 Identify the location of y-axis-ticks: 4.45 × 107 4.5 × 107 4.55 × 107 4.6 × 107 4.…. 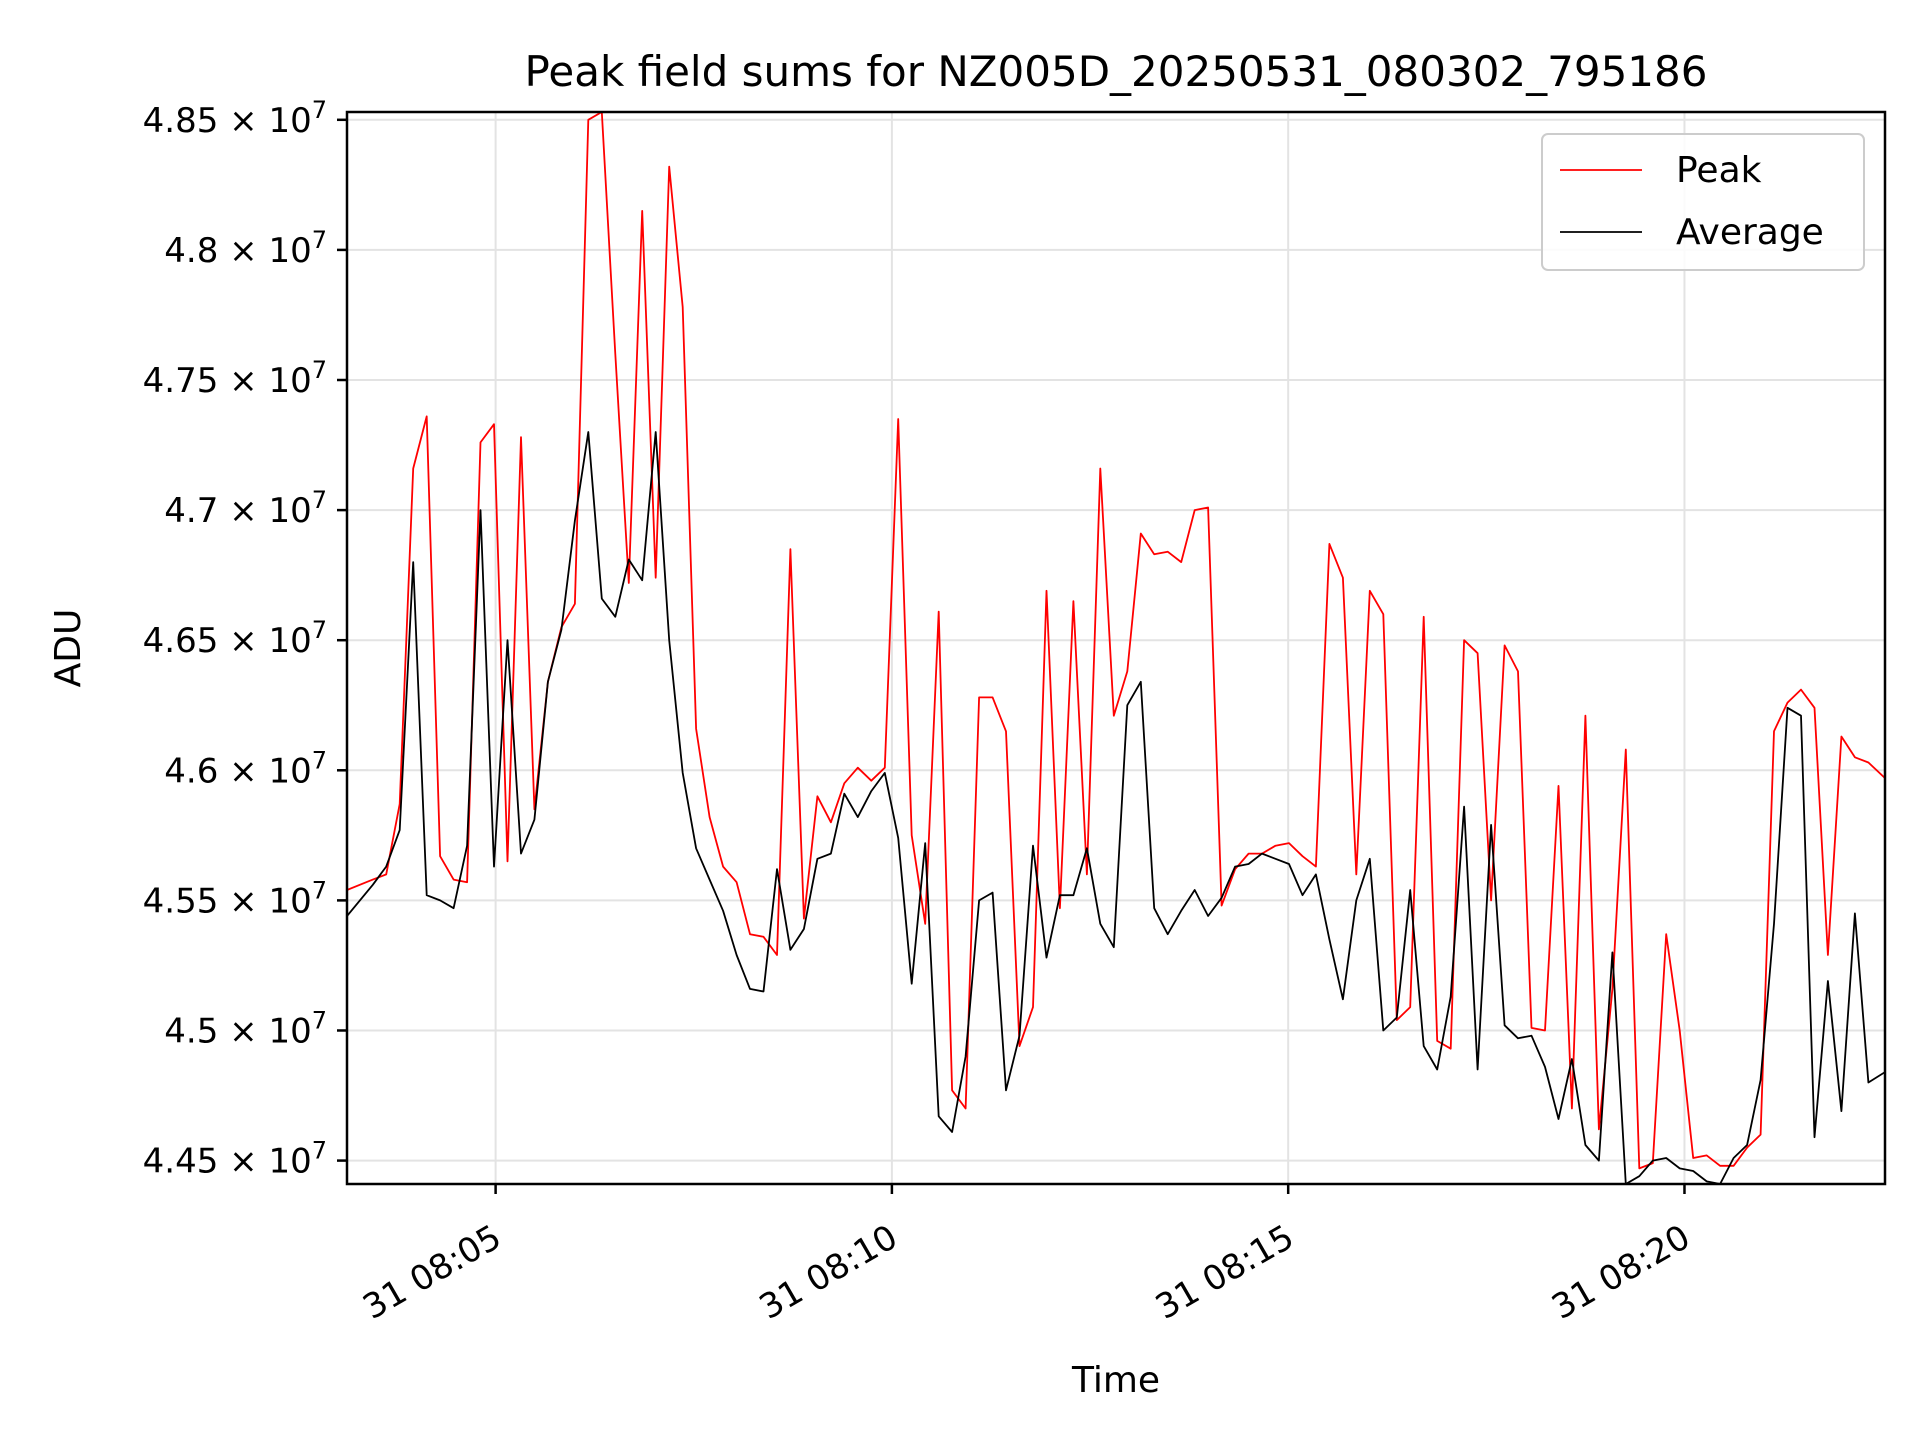
(245, 639).